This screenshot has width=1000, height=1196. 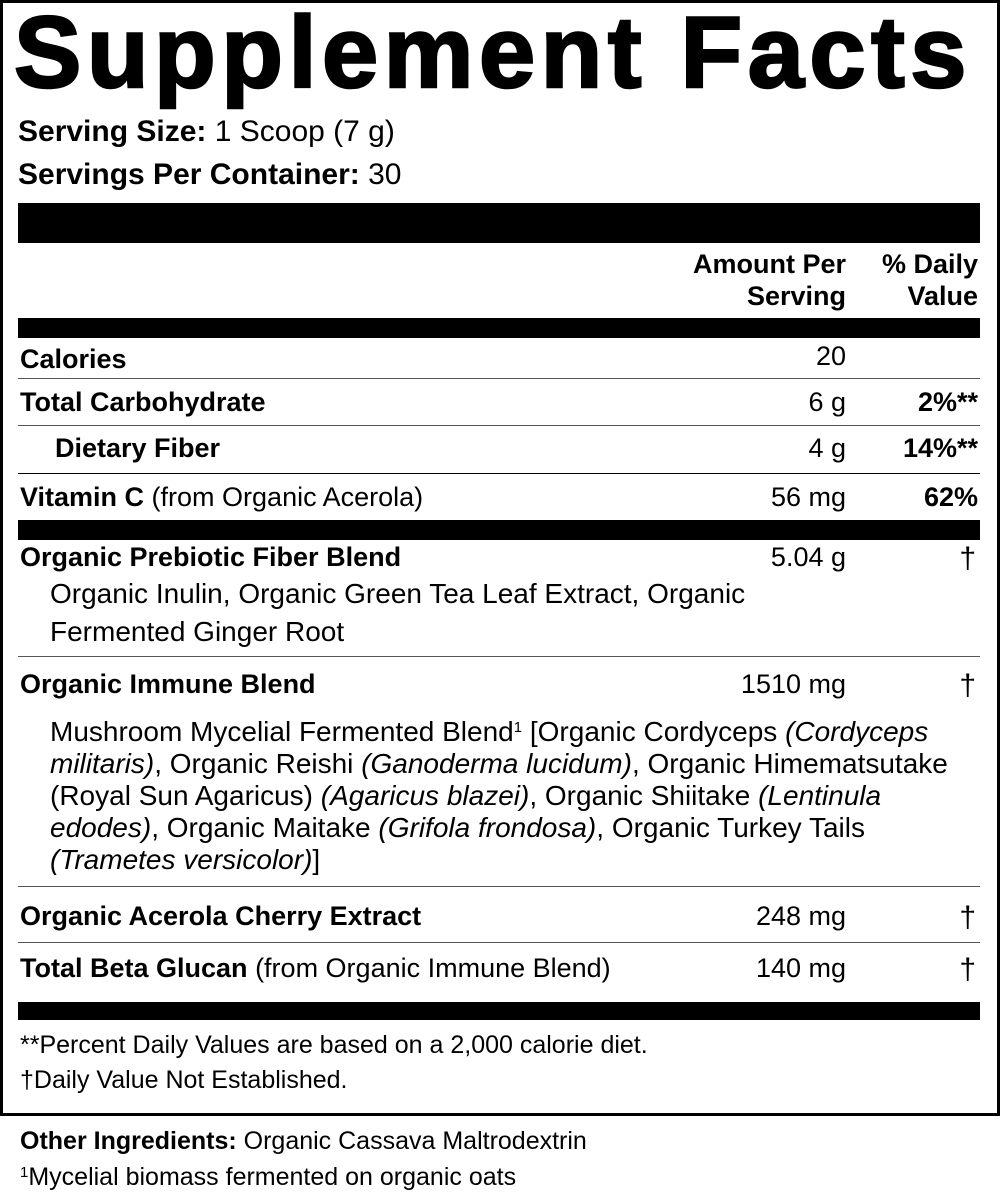 What do you see at coordinates (950, 497) in the screenshot?
I see `vitamin-c-dv: 62%` at bounding box center [950, 497].